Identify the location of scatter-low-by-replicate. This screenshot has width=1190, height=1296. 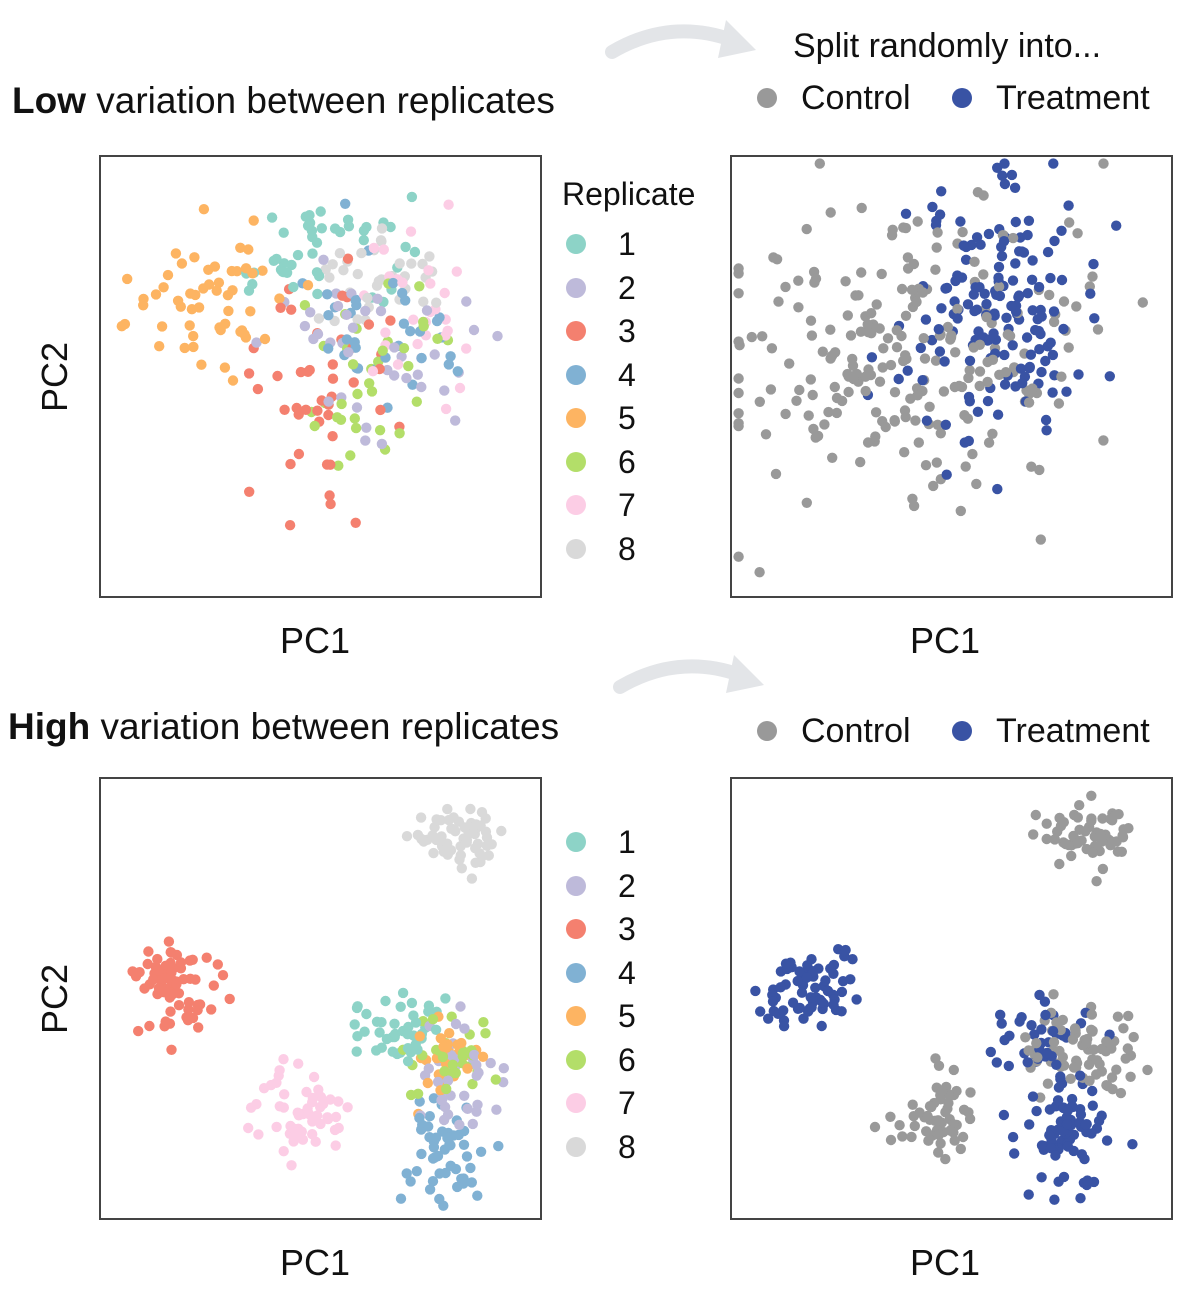
(320, 376).